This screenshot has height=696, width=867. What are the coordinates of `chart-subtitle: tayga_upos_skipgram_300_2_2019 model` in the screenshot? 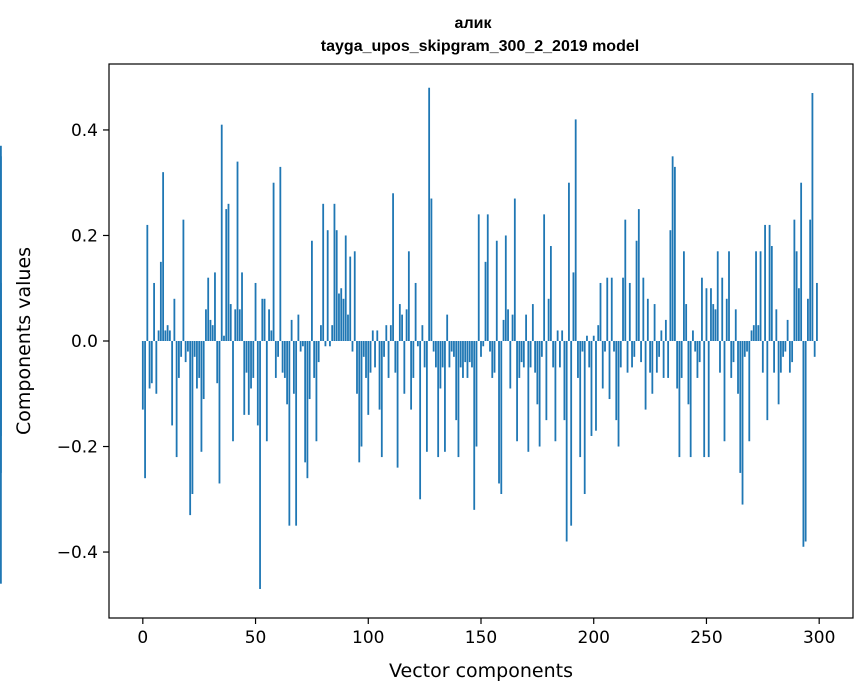 It's located at (480, 46).